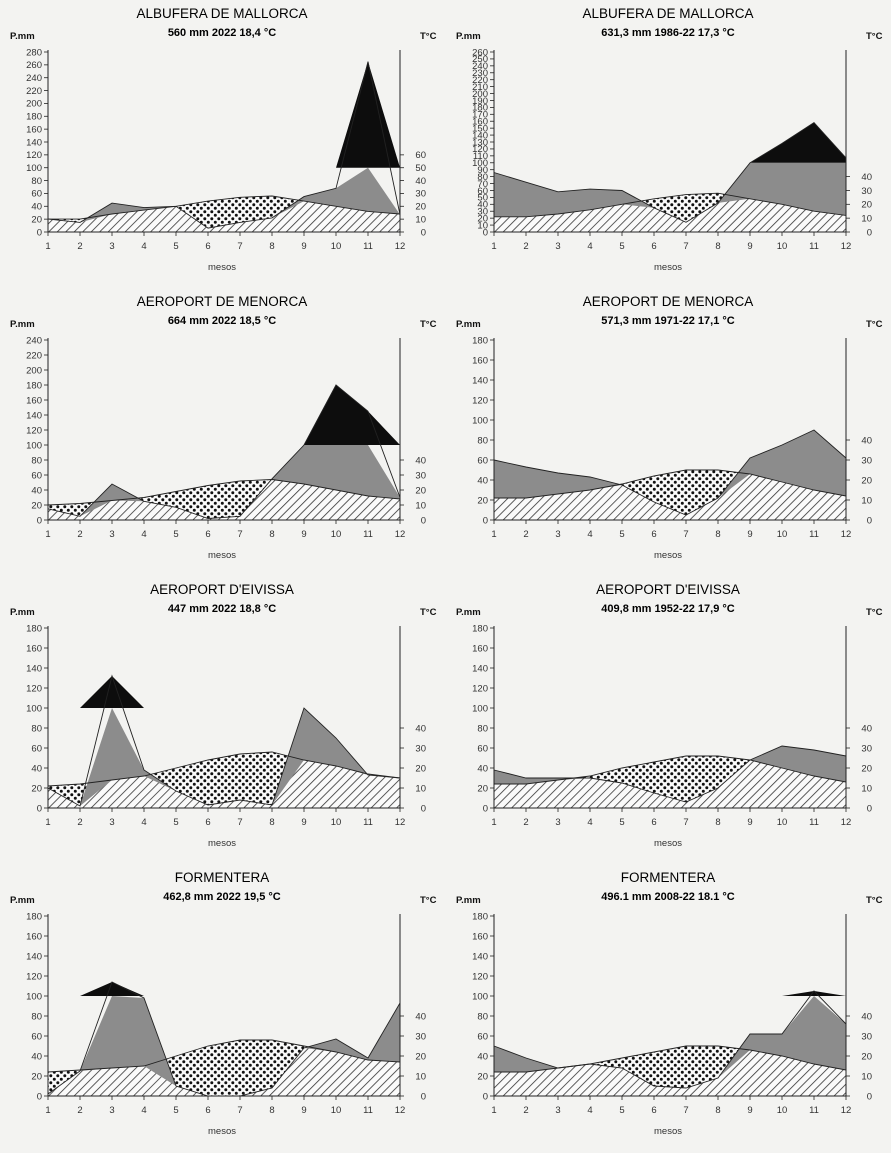  What do you see at coordinates (480, 73) in the screenshot?
I see `y-tick-label: 230` at bounding box center [480, 73].